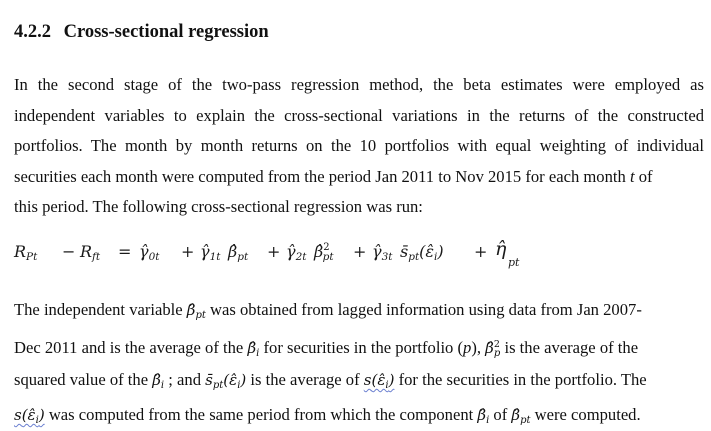 The image size is (711, 431). What do you see at coordinates (645, 176) in the screenshot?
I see `paragraph1-line4-tail: of` at bounding box center [645, 176].